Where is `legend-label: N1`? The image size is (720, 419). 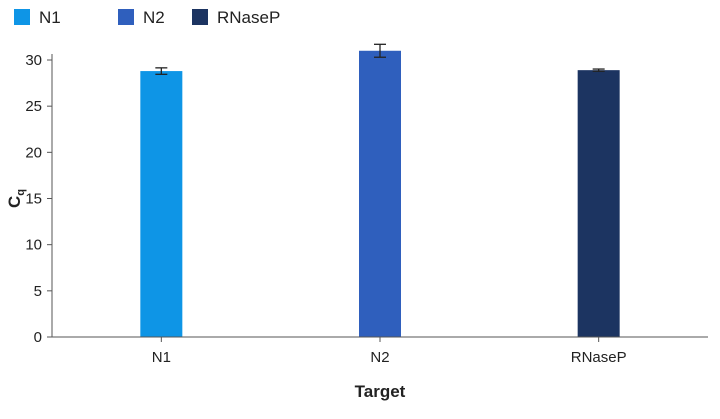 legend-label: N1 is located at coordinates (50, 17).